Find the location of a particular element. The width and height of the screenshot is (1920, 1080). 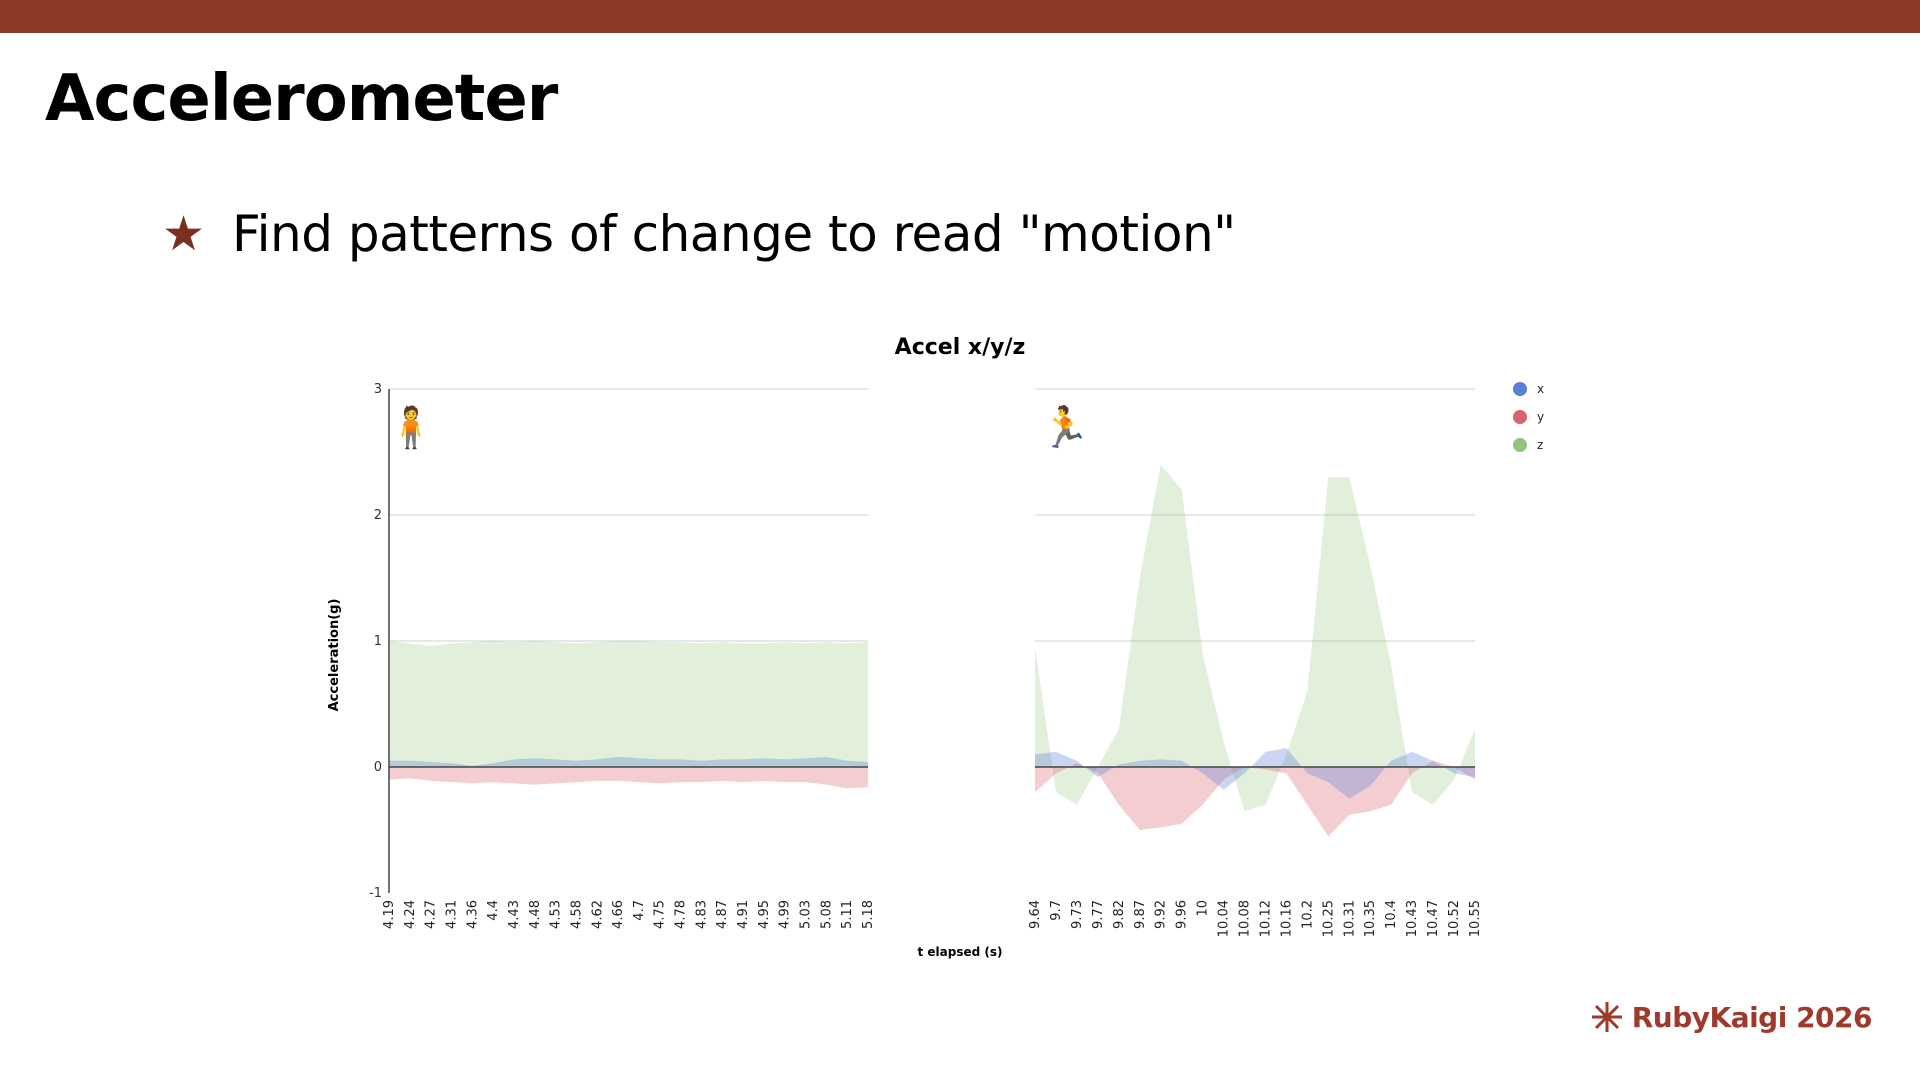

brand-logo: RubyKaigi 2026 is located at coordinates (1731, 1017).